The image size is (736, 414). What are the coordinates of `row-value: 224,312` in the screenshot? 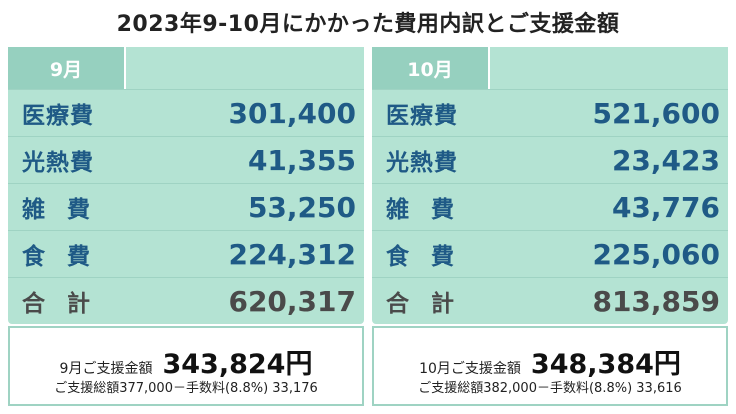 It's located at (292, 254).